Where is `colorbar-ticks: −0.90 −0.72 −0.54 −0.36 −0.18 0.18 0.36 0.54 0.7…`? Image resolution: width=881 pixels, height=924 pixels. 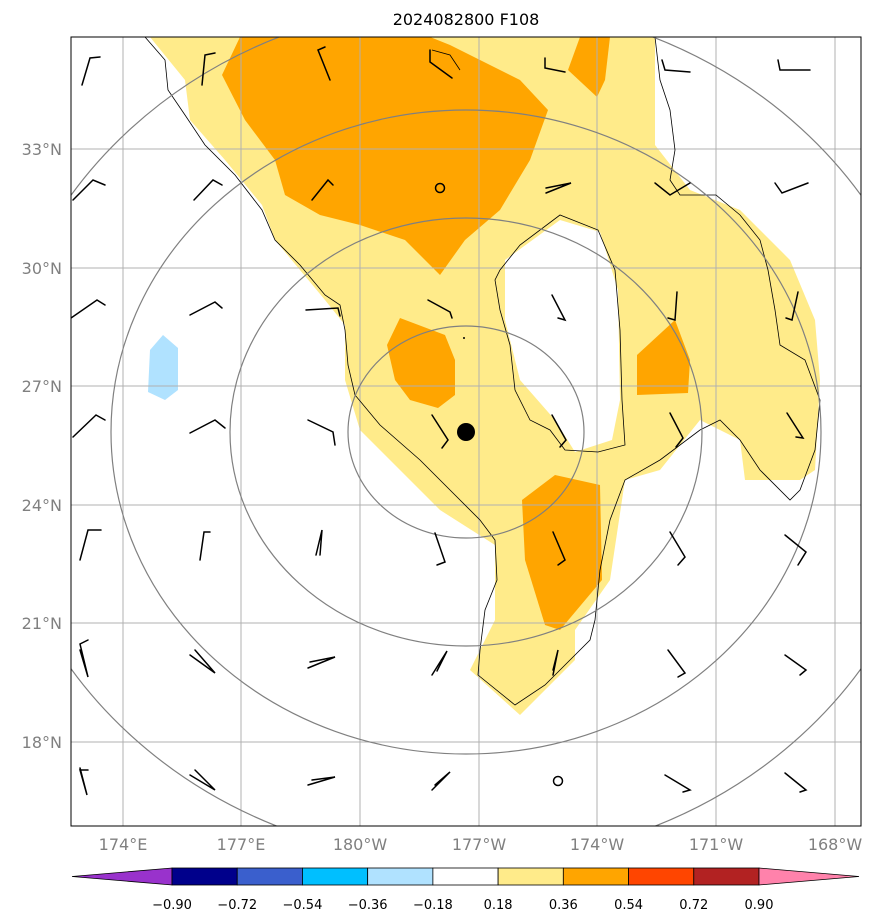 colorbar-ticks: −0.90 −0.72 −0.54 −0.36 −0.18 0.18 0.36 0.54 0.7… is located at coordinates (462, 905).